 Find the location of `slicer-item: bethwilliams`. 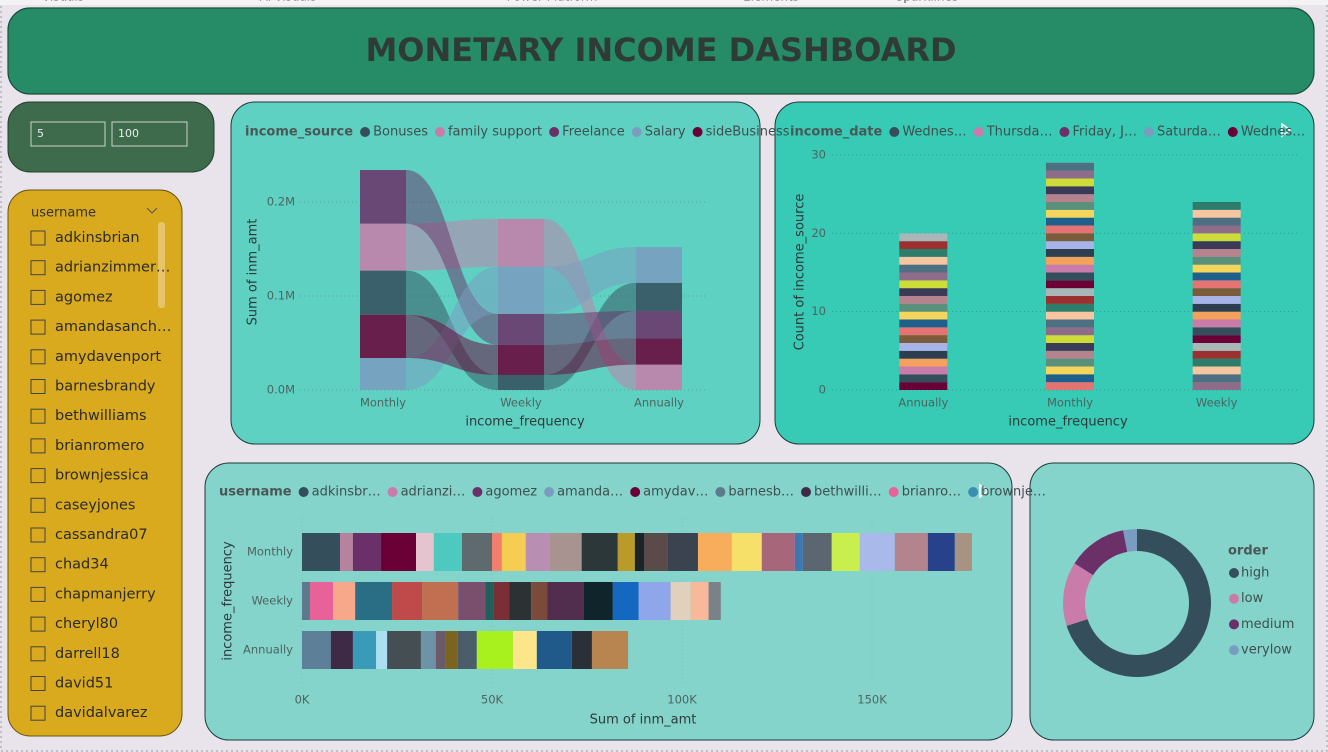

slicer-item: bethwilliams is located at coordinates (101, 416).